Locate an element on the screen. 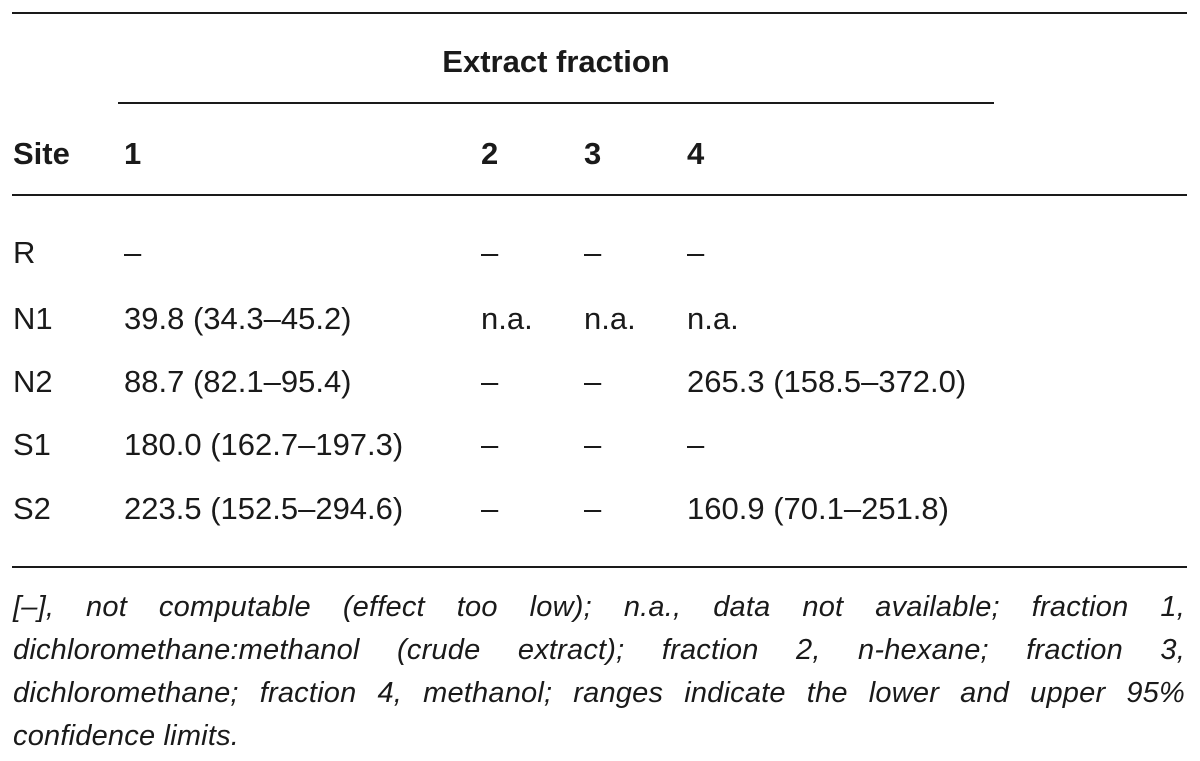 This screenshot has height=761, width=1200. column-header-fraction-1: 1 is located at coordinates (133, 153).